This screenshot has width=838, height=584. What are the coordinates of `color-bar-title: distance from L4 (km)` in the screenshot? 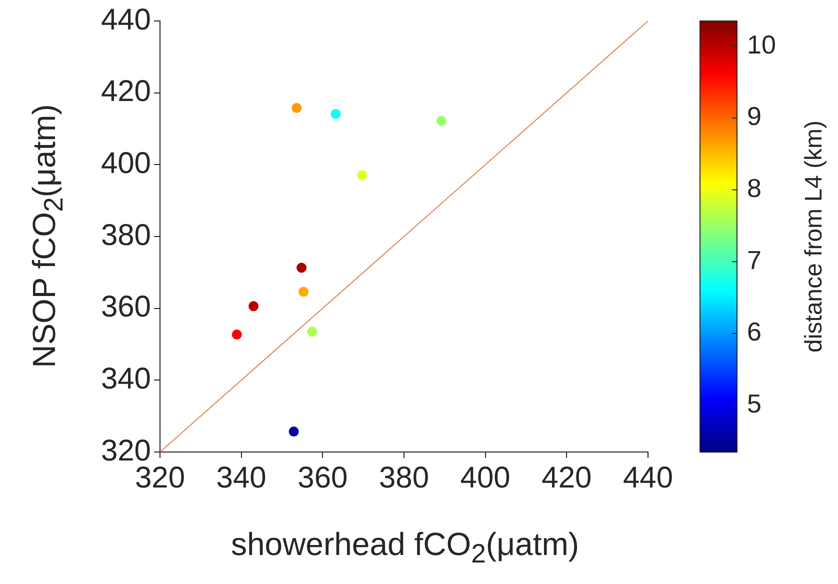 It's located at (814, 236).